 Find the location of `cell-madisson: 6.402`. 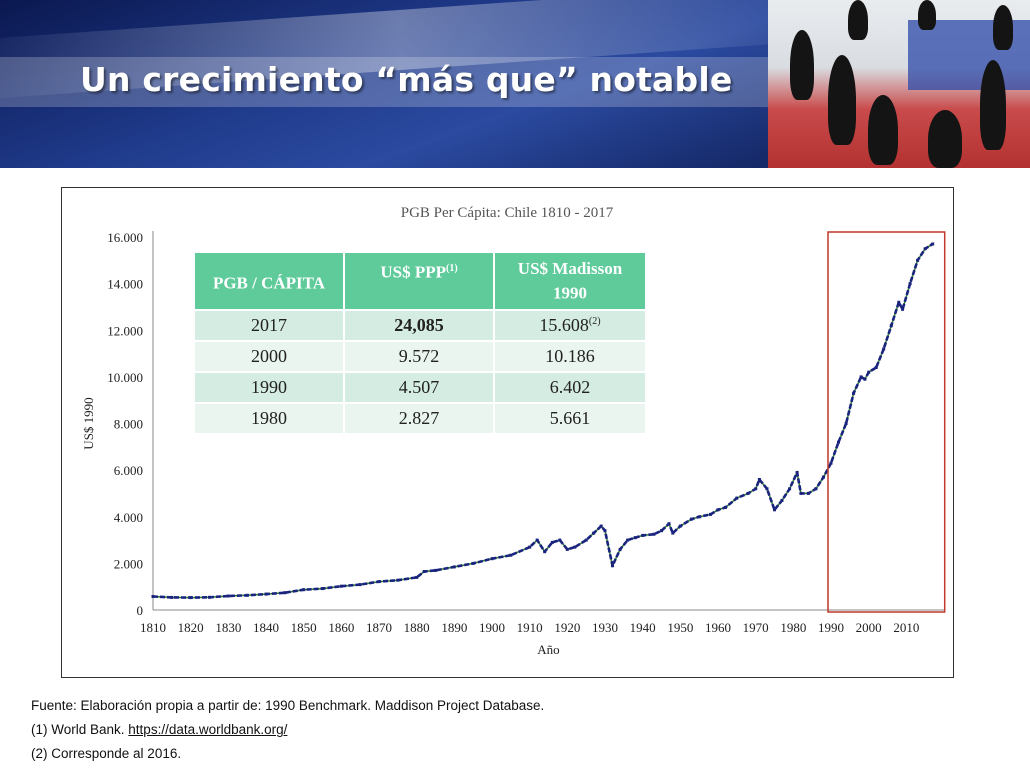

cell-madisson: 6.402 is located at coordinates (570, 387).